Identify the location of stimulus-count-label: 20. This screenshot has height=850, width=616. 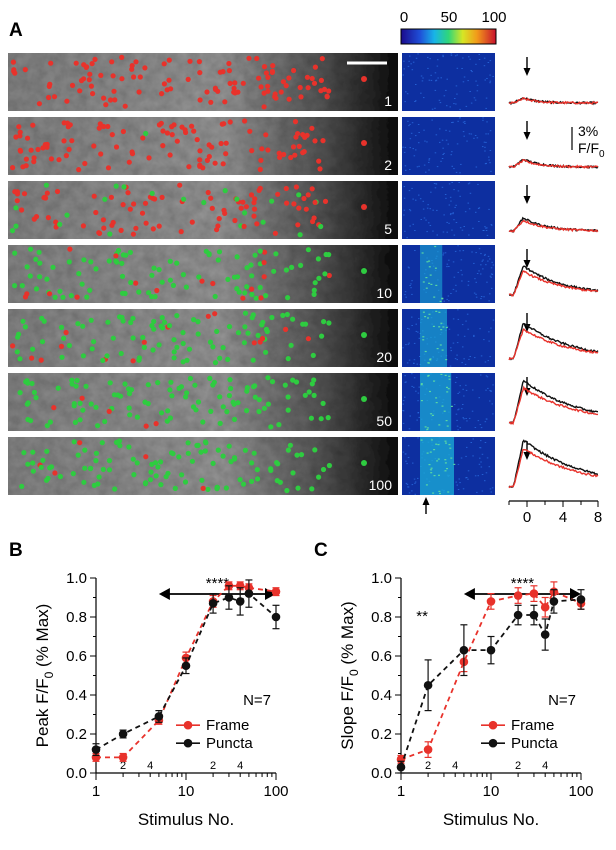
(384, 357).